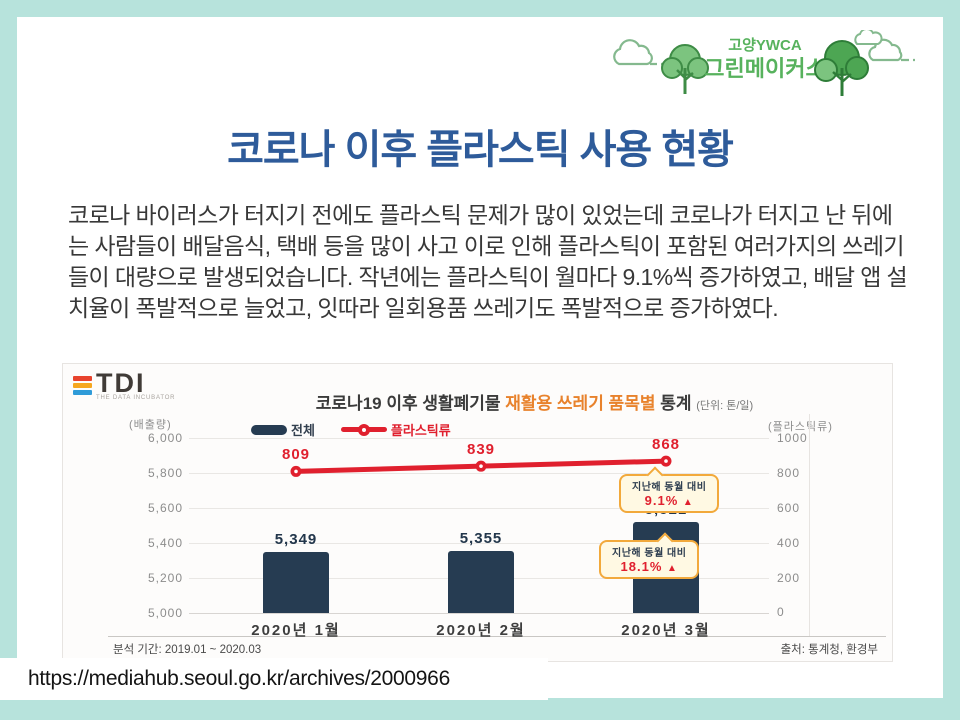  Describe the element at coordinates (789, 508) in the screenshot. I see `right-axis-tick: 600` at that location.